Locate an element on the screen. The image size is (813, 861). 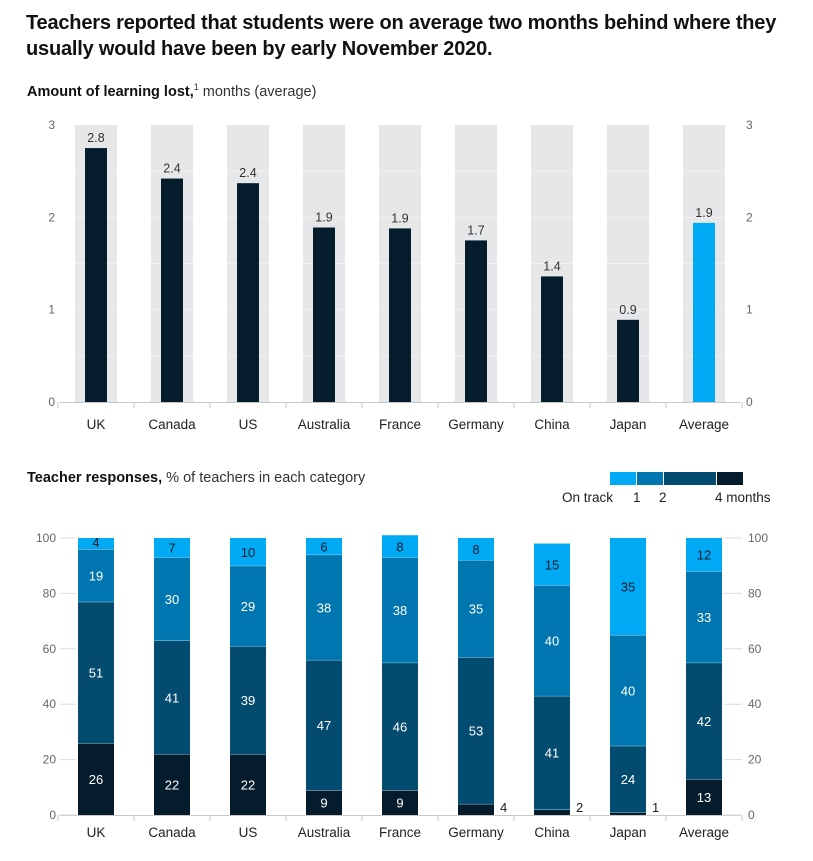
segment-us-4-months is located at coordinates (248, 784).